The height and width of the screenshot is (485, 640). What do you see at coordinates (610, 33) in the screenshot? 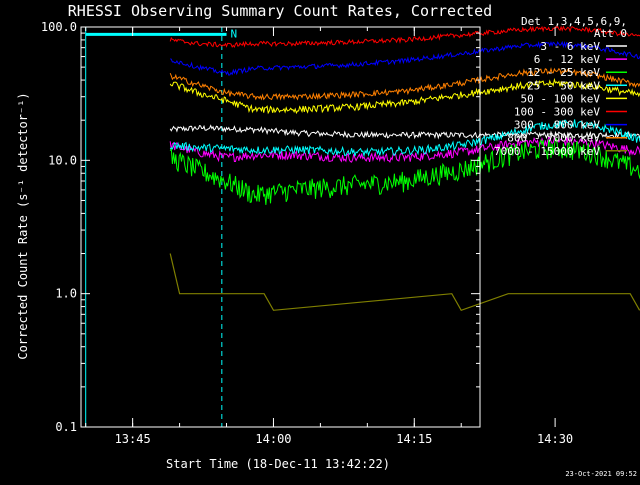
I see `legend-header-attenuator: Att 0` at bounding box center [610, 33].